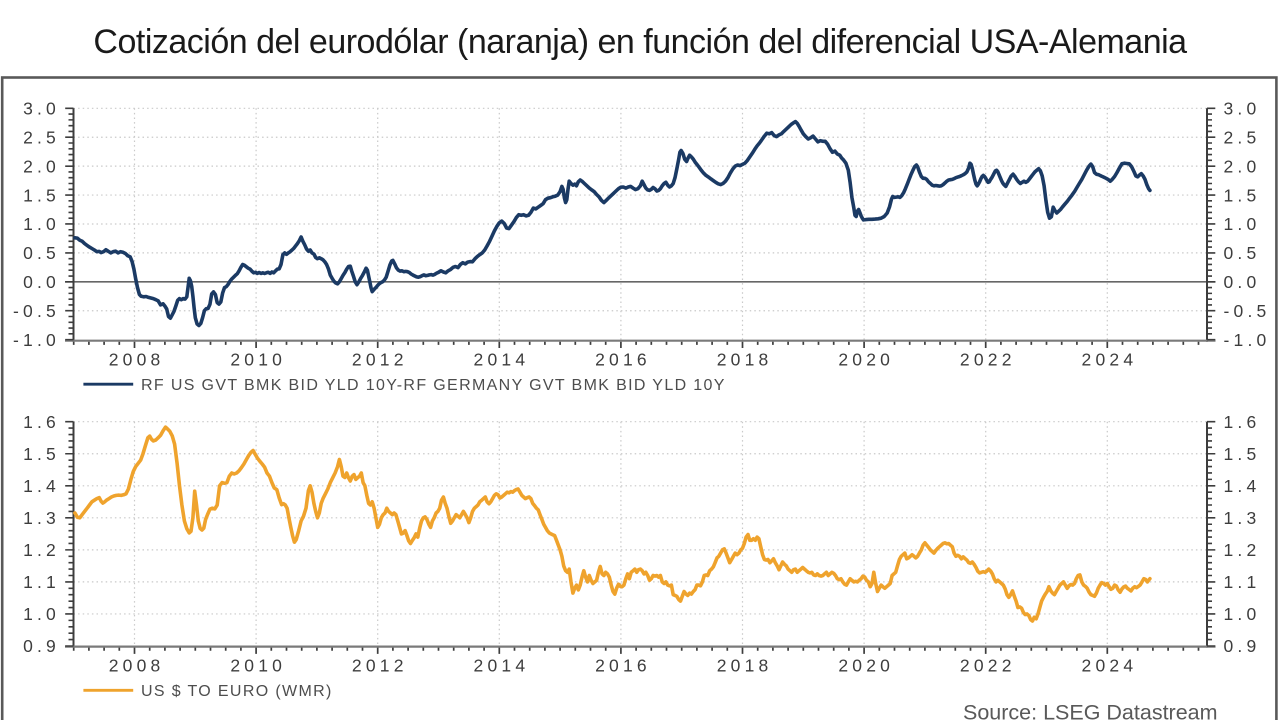 This screenshot has width=1280, height=720. I want to click on svg-text: US $ TO EURO (WMR), so click(237, 691).